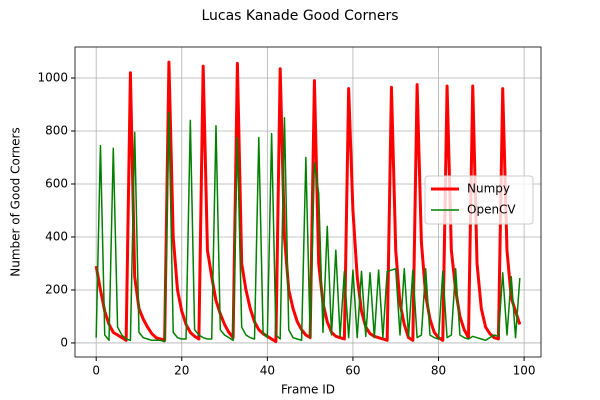 Image resolution: width=600 pixels, height=400 pixels. Describe the element at coordinates (488, 189) in the screenshot. I see `legend-label: Numpy` at that location.